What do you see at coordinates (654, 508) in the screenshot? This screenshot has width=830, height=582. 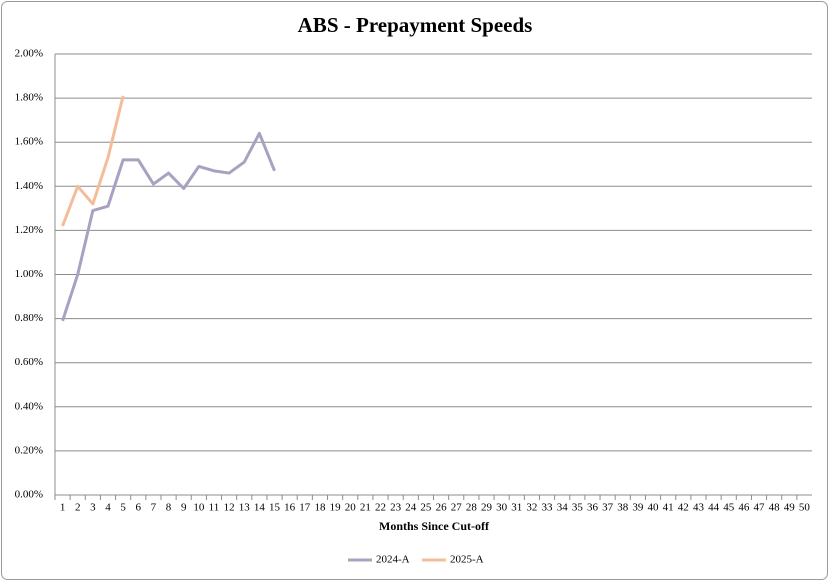 I see `x-tick-label: 40` at bounding box center [654, 508].